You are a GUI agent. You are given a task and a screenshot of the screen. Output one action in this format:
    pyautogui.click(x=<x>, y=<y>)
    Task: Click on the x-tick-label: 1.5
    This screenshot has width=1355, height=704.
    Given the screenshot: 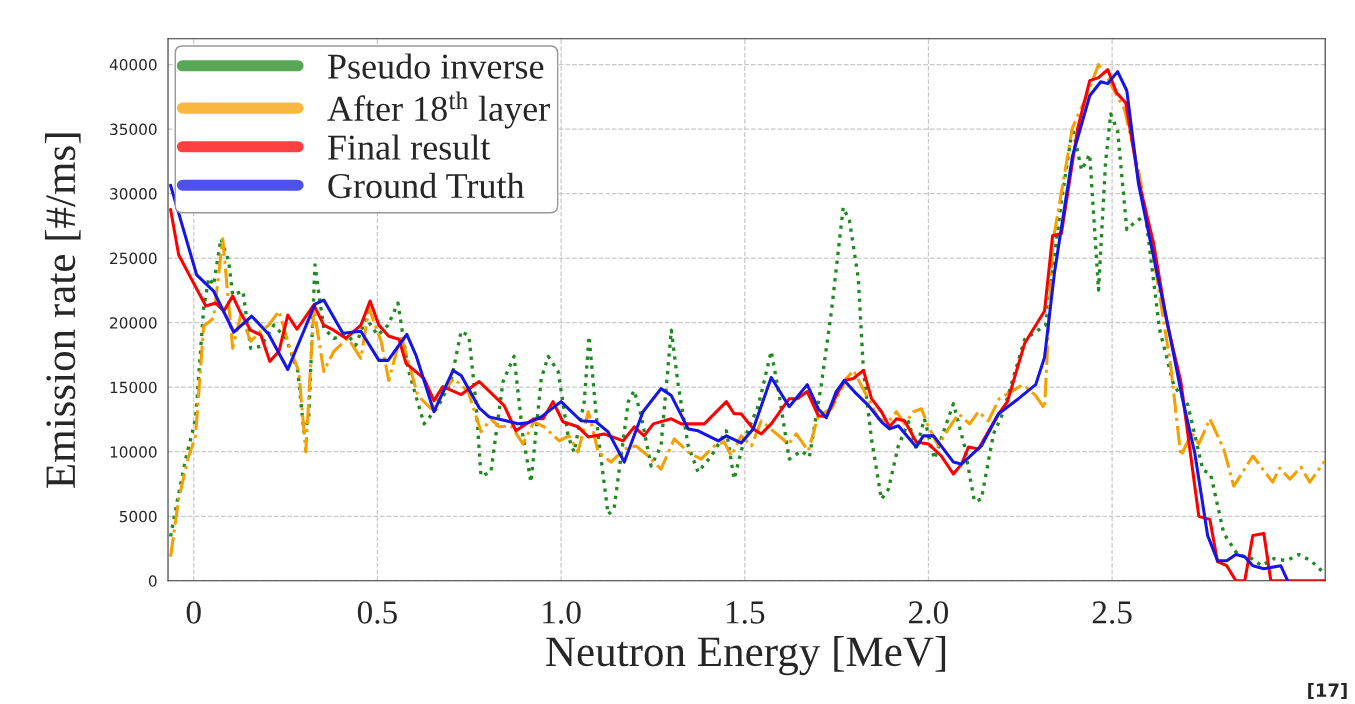 What is the action you would take?
    pyautogui.click(x=745, y=612)
    